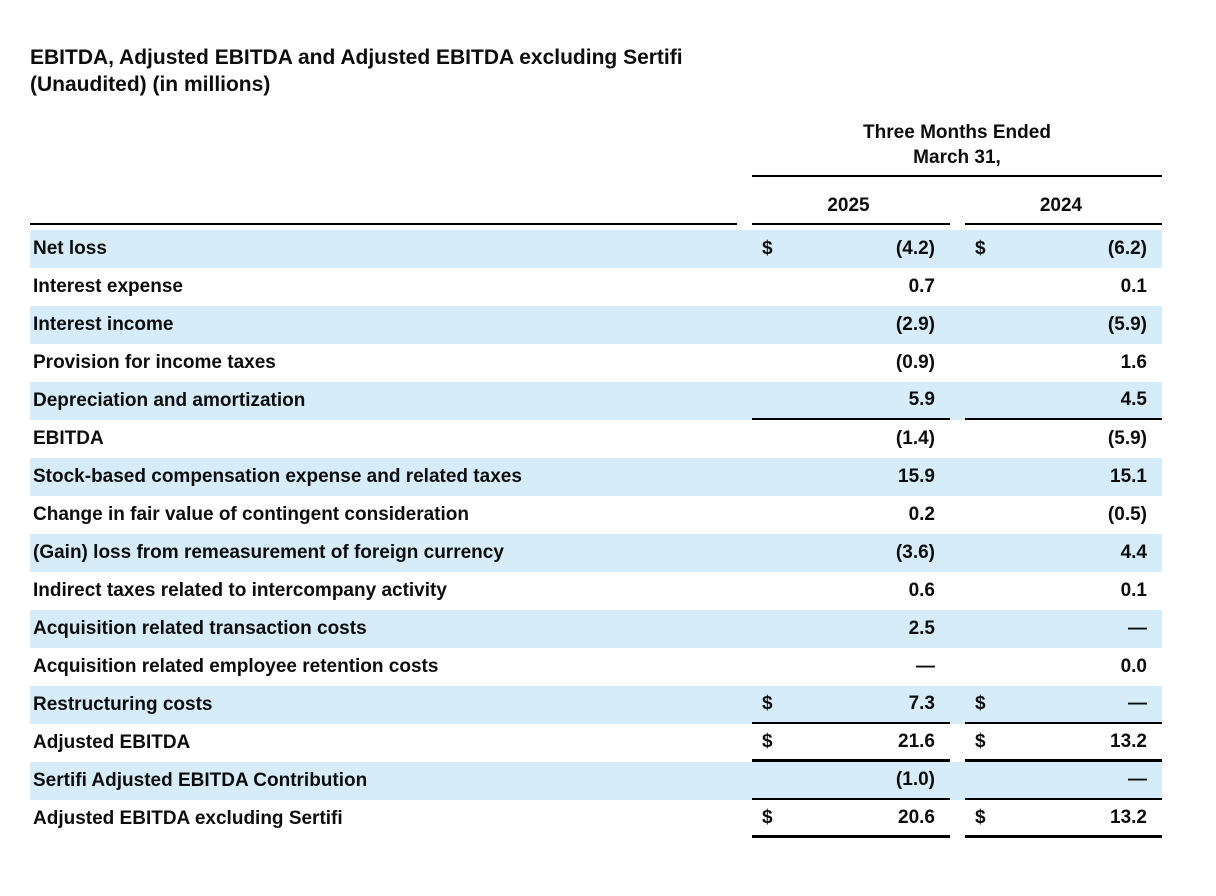 This screenshot has height=896, width=1216. I want to click on cell-value: 2.5, so click(921, 628).